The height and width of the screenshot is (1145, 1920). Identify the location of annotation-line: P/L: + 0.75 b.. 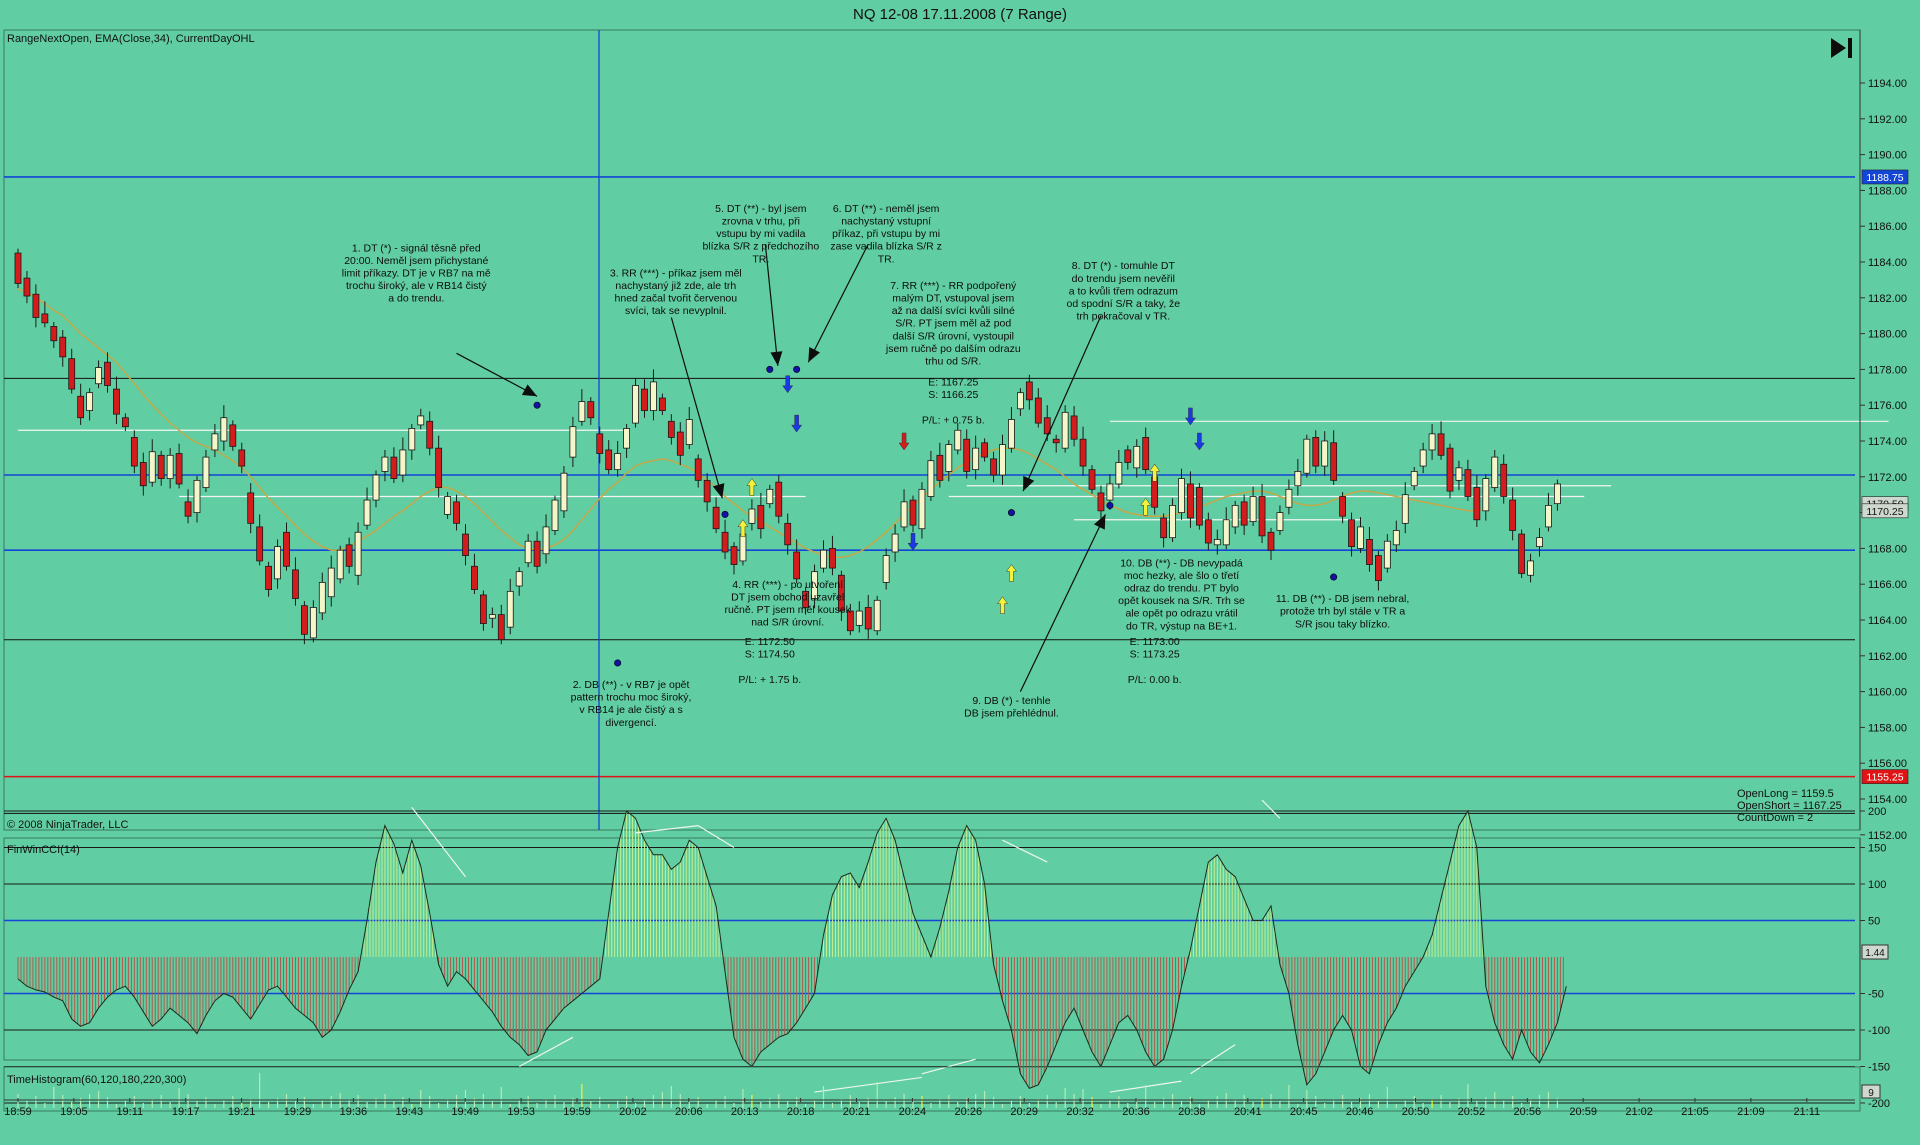
(953, 420).